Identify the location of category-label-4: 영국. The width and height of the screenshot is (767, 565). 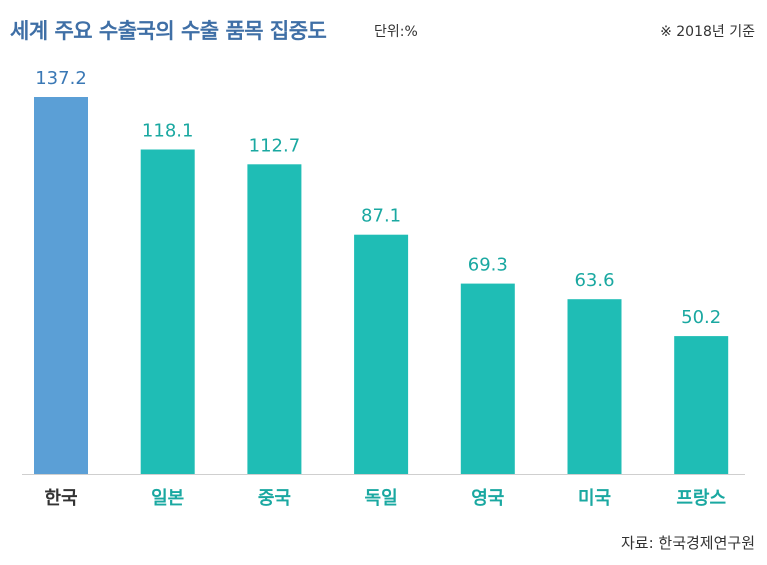
(487, 498).